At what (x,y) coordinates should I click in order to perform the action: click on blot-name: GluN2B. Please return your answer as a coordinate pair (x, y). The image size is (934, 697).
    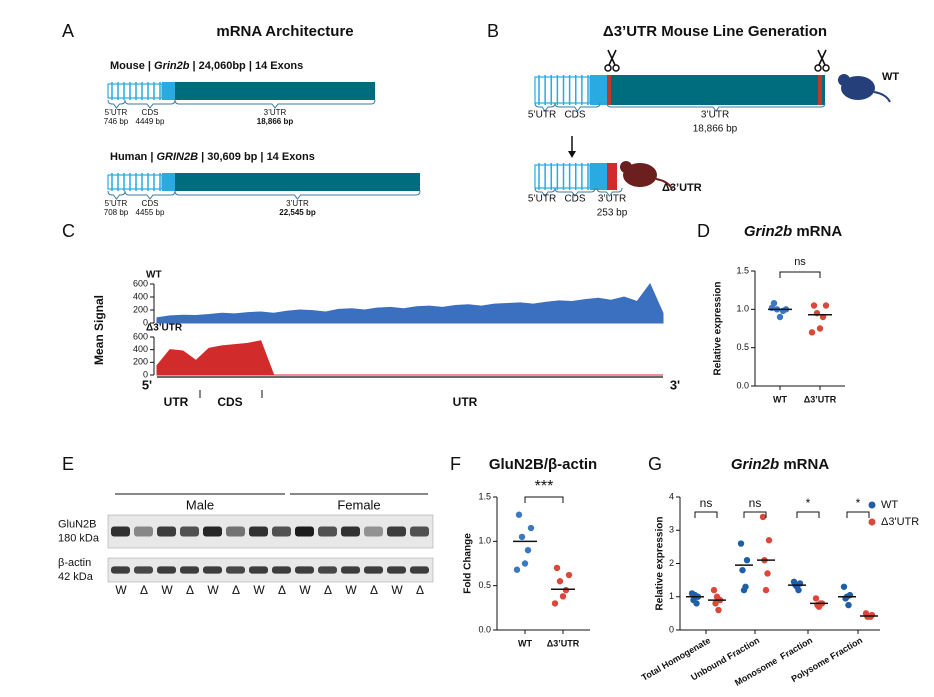
    Looking at the image, I should click on (77, 524).